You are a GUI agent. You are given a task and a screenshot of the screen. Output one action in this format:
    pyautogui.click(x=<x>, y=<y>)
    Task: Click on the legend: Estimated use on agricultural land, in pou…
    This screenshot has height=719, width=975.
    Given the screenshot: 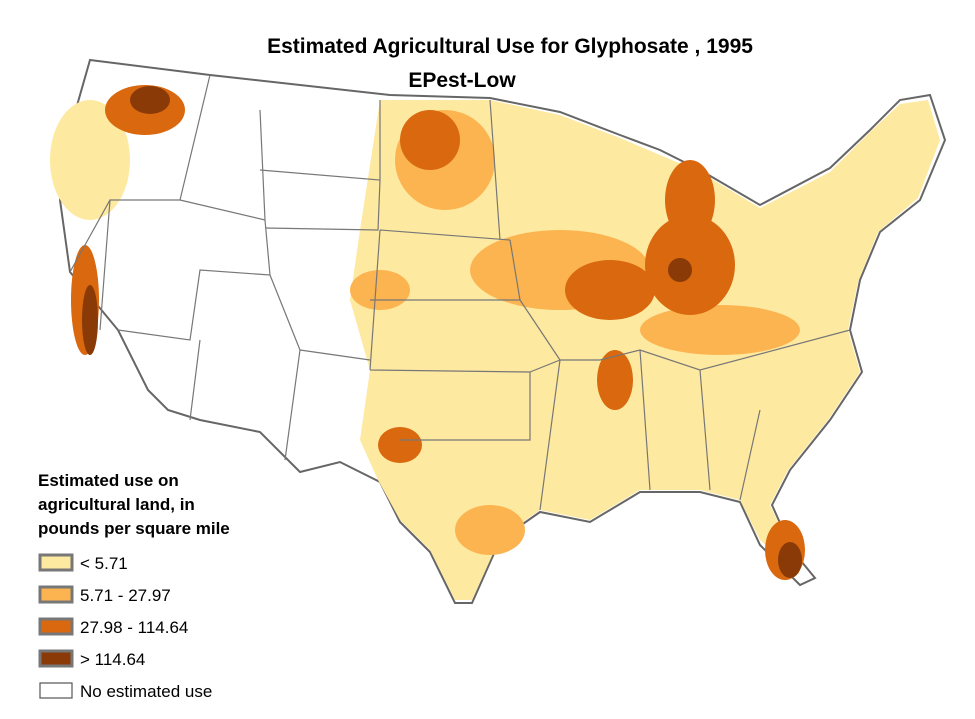 What is the action you would take?
    pyautogui.click(x=134, y=586)
    